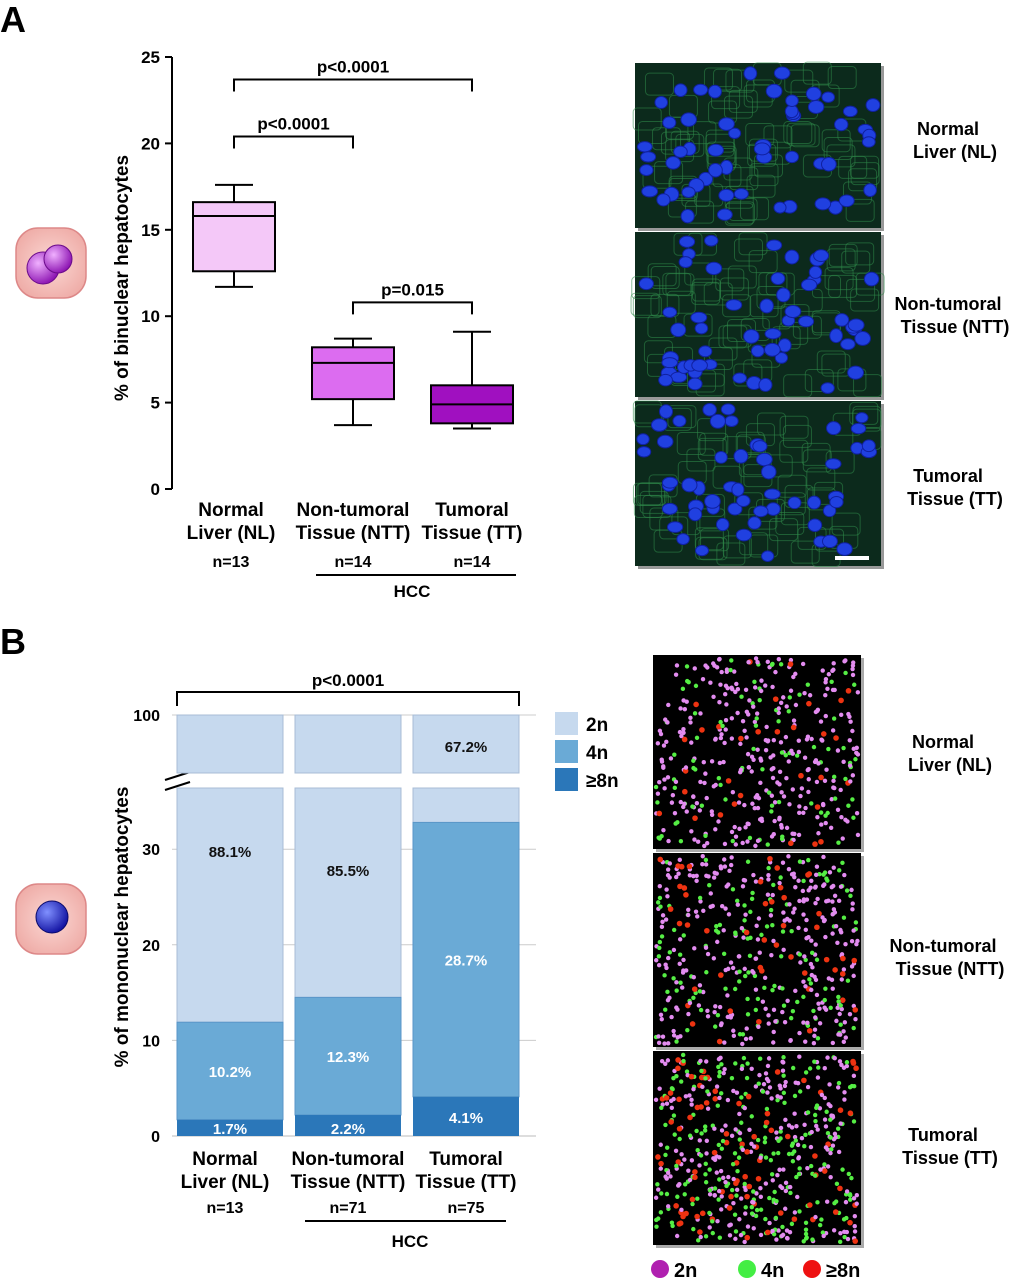 This screenshot has width=1019, height=1285. What do you see at coordinates (817, 484) in the screenshot?
I see `fluorescence-image: Tumoral Tissue (TT)` at bounding box center [817, 484].